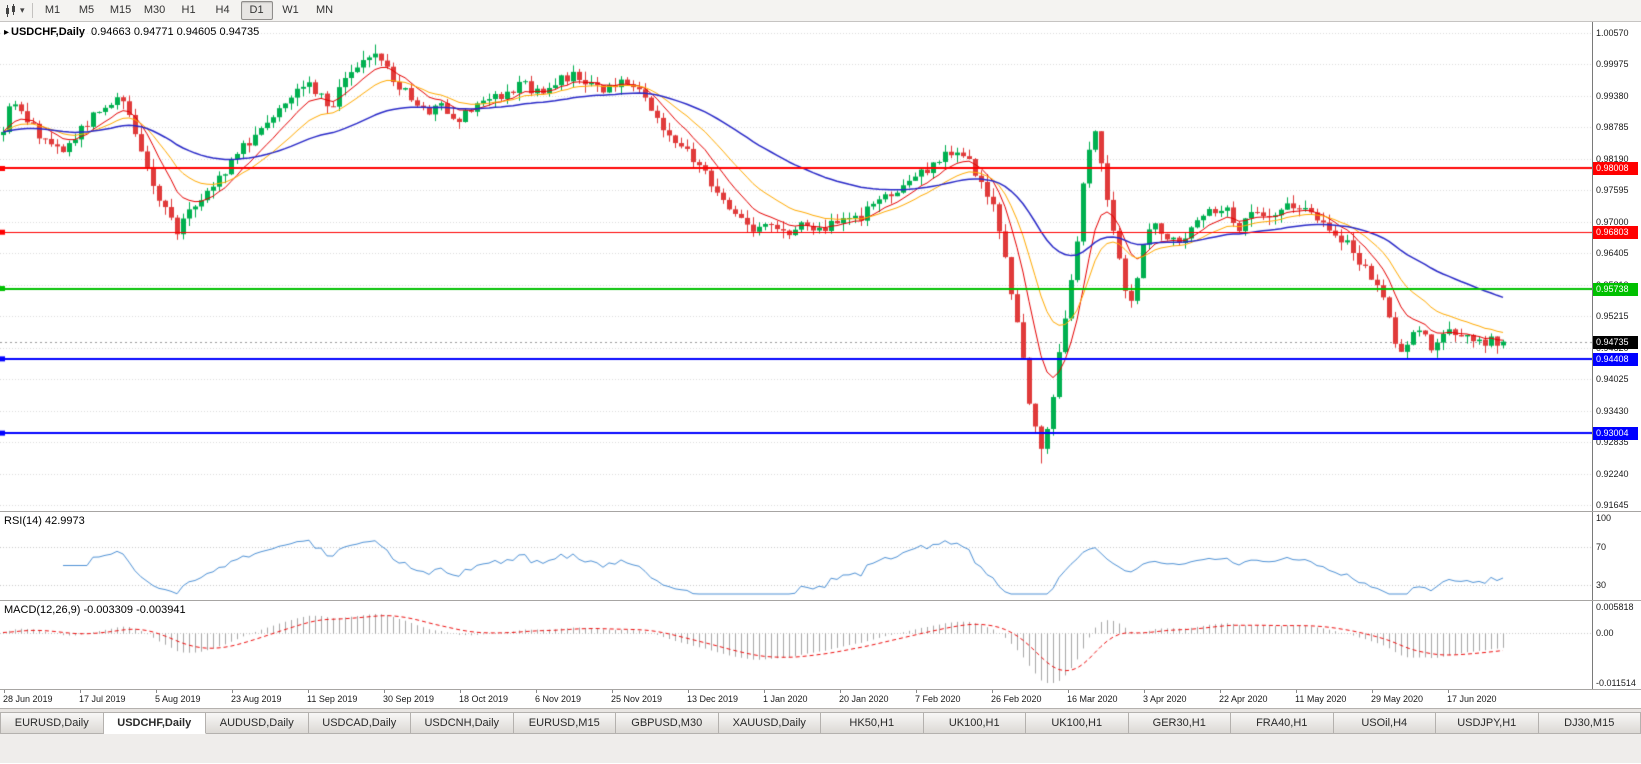 This screenshot has width=1641, height=764. Describe the element at coordinates (1605, 632) in the screenshot. I see `macd-tick-label: 0.00` at that location.